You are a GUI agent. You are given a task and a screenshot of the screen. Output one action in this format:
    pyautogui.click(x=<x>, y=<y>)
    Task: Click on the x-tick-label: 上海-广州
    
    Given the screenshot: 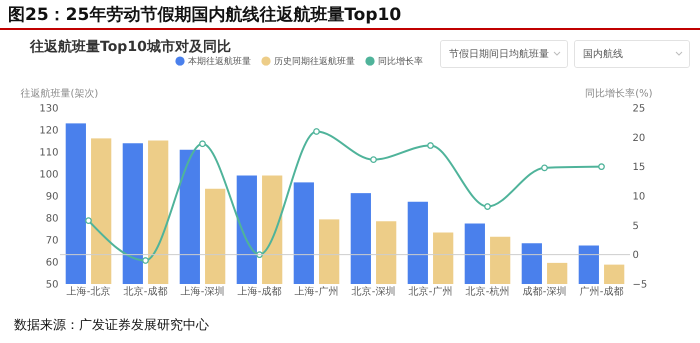 What is the action you would take?
    pyautogui.click(x=316, y=292)
    